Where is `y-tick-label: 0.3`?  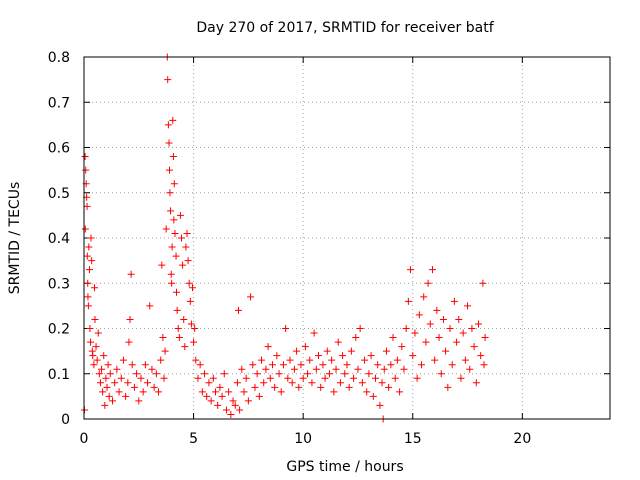 y-tick-label: 0.3 is located at coordinates (59, 284).